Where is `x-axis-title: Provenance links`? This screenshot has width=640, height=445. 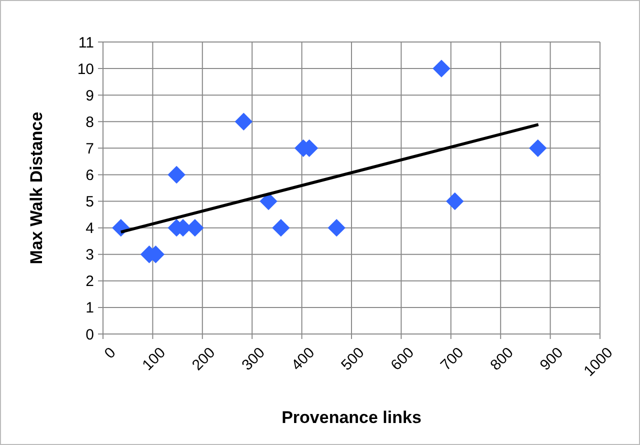 x-axis-title: Provenance links is located at coordinates (352, 417).